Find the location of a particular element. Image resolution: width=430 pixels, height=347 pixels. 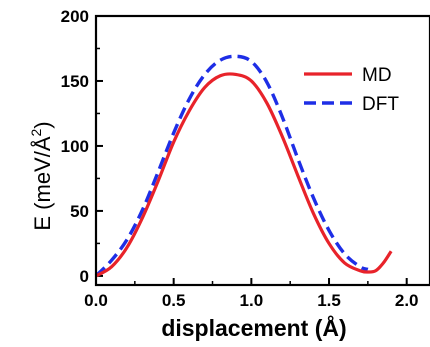

x-tick-label: 1.0 is located at coordinates (252, 300).